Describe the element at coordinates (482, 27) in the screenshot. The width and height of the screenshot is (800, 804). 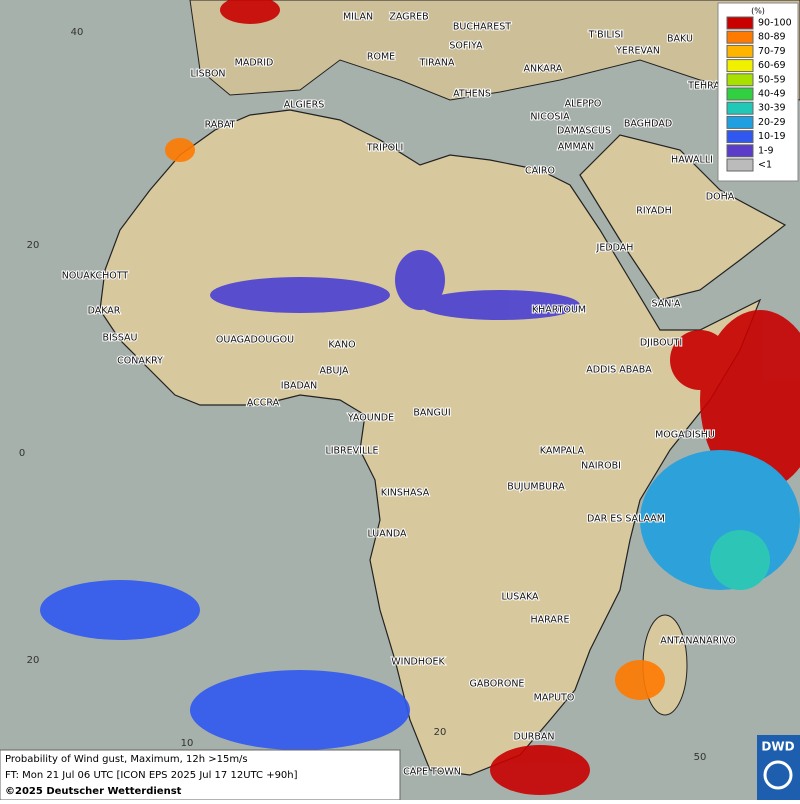
I see `city-label: BUCHAREST` at that location.